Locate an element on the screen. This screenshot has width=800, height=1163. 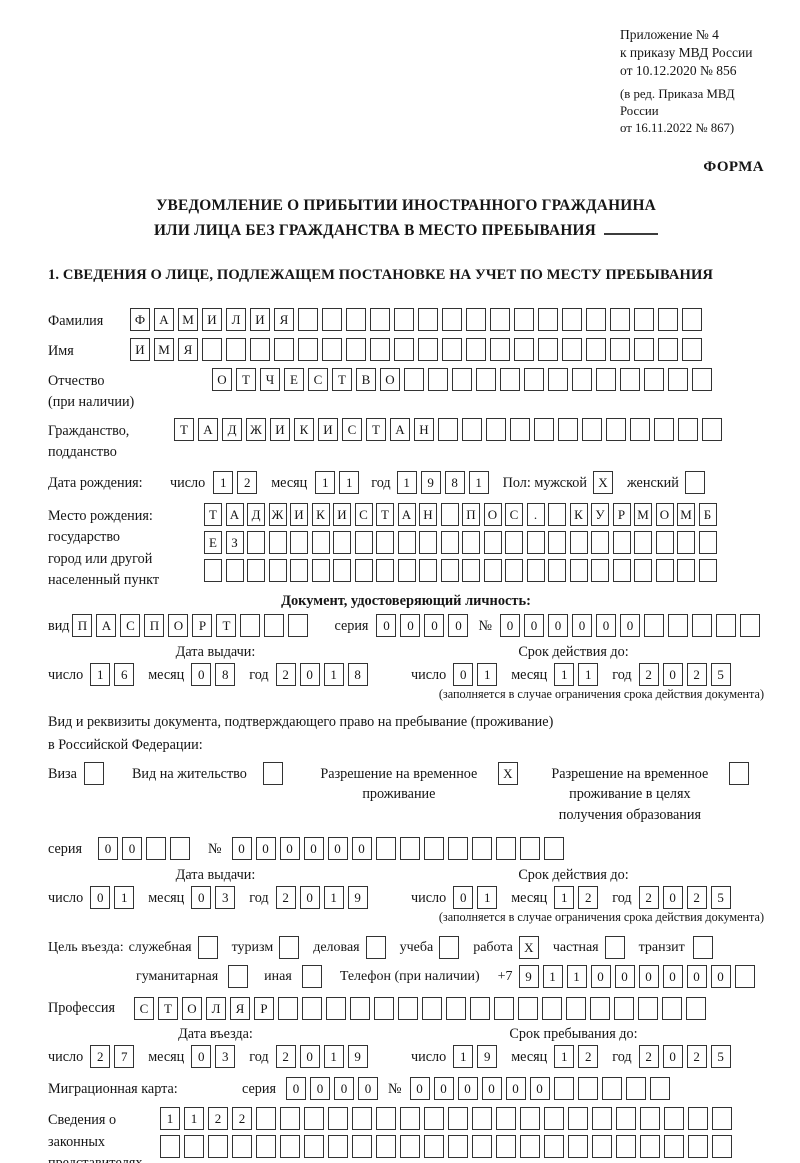
char-box: С is located at coordinates (514, 515).